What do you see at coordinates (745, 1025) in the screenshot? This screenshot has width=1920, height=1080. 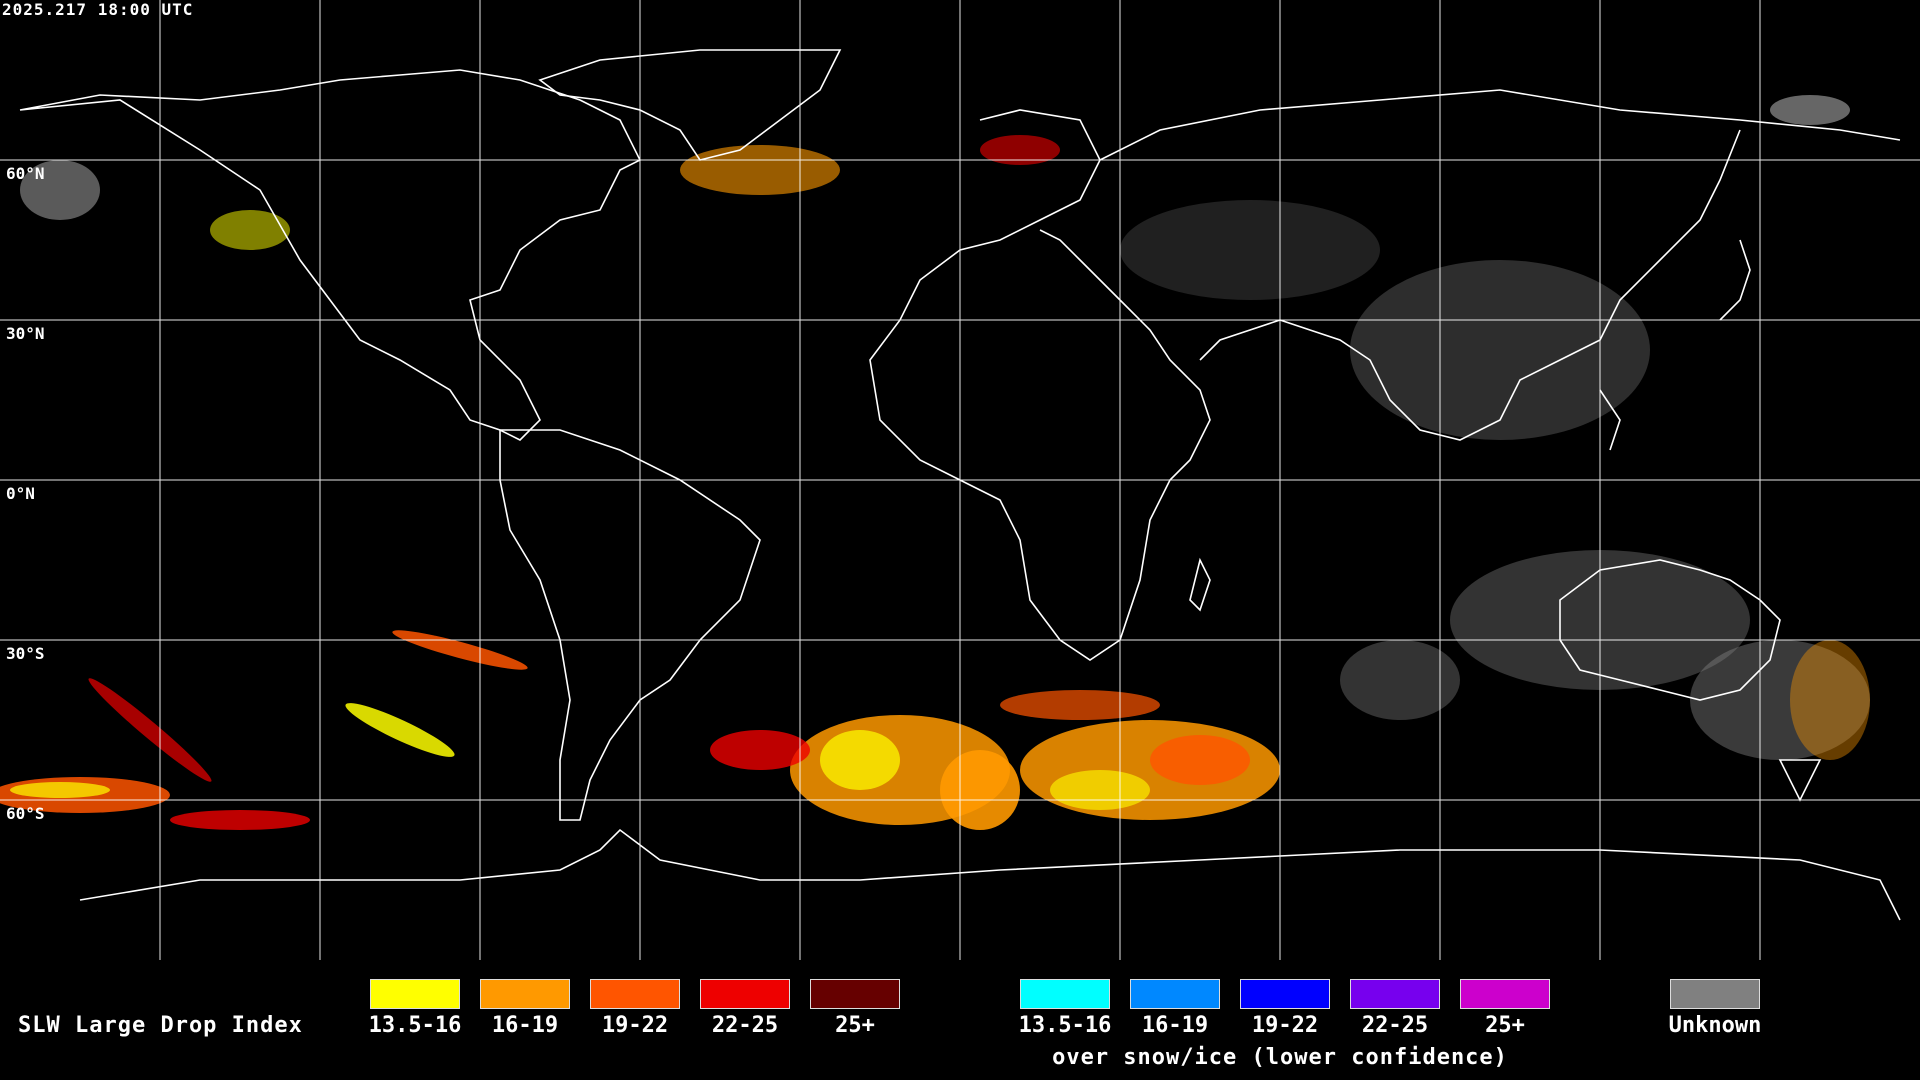 I see `legend-label-primary-4: 22-25` at bounding box center [745, 1025].